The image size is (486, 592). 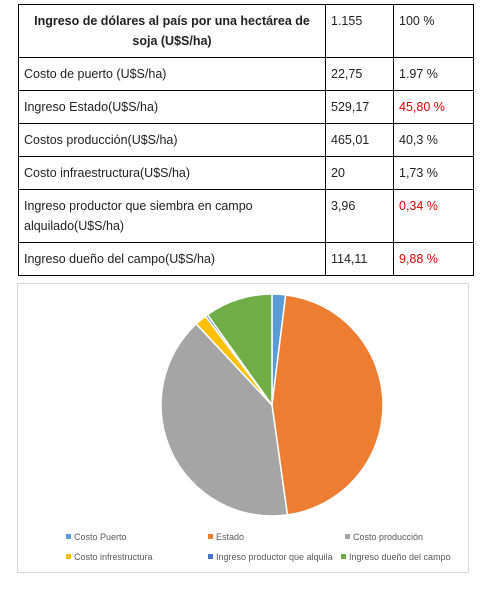 What do you see at coordinates (172, 140) in the screenshot?
I see `row-label: Costos producción(U$S/ha)` at bounding box center [172, 140].